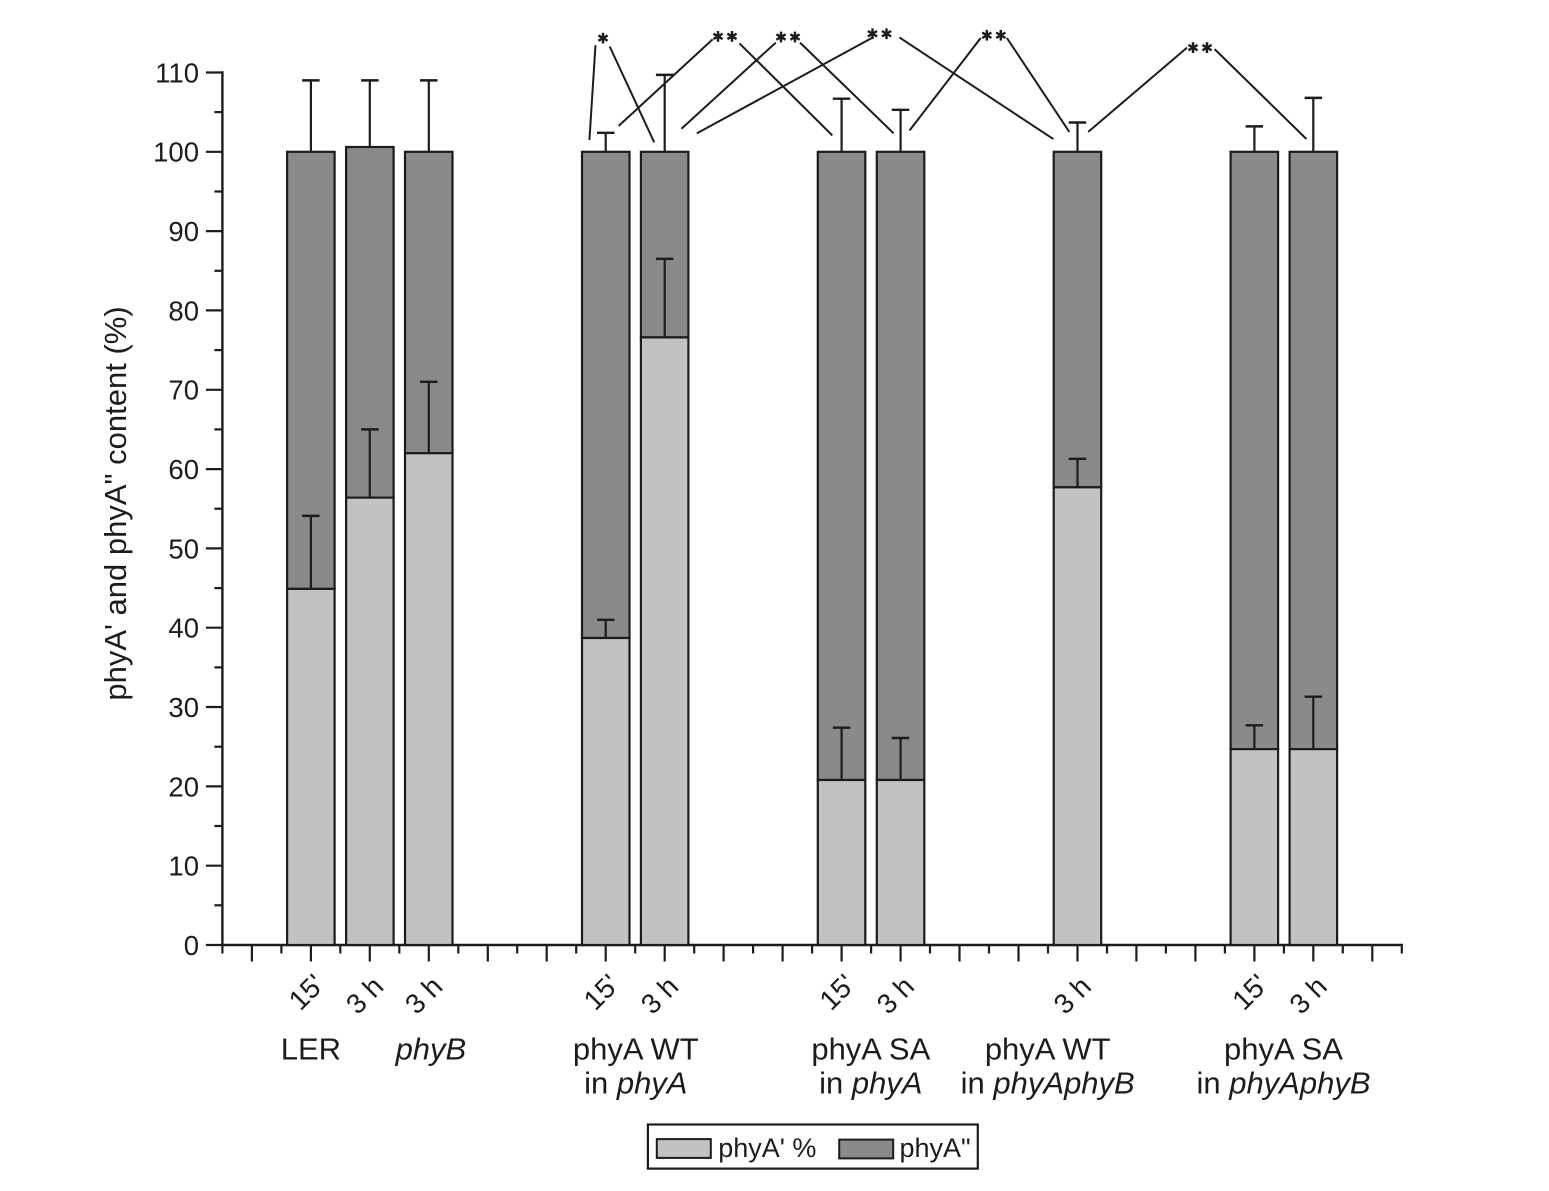  Describe the element at coordinates (177, 72) in the screenshot. I see `svg-text: 110` at that location.